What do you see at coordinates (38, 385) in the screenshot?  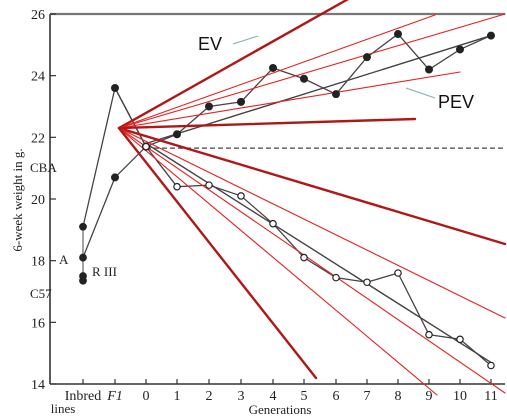 I see `y-tick-label-14: 14` at bounding box center [38, 385].